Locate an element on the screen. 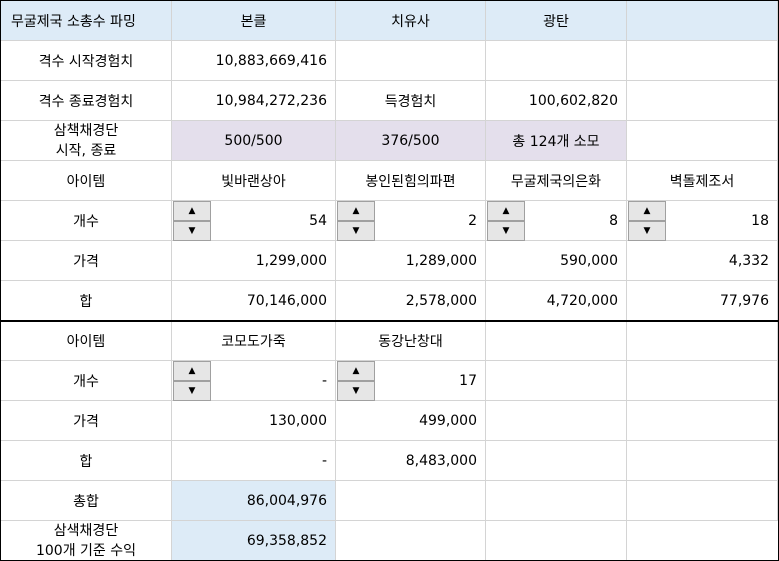  consumable-total-cell: 총 124개 소모 is located at coordinates (556, 141).